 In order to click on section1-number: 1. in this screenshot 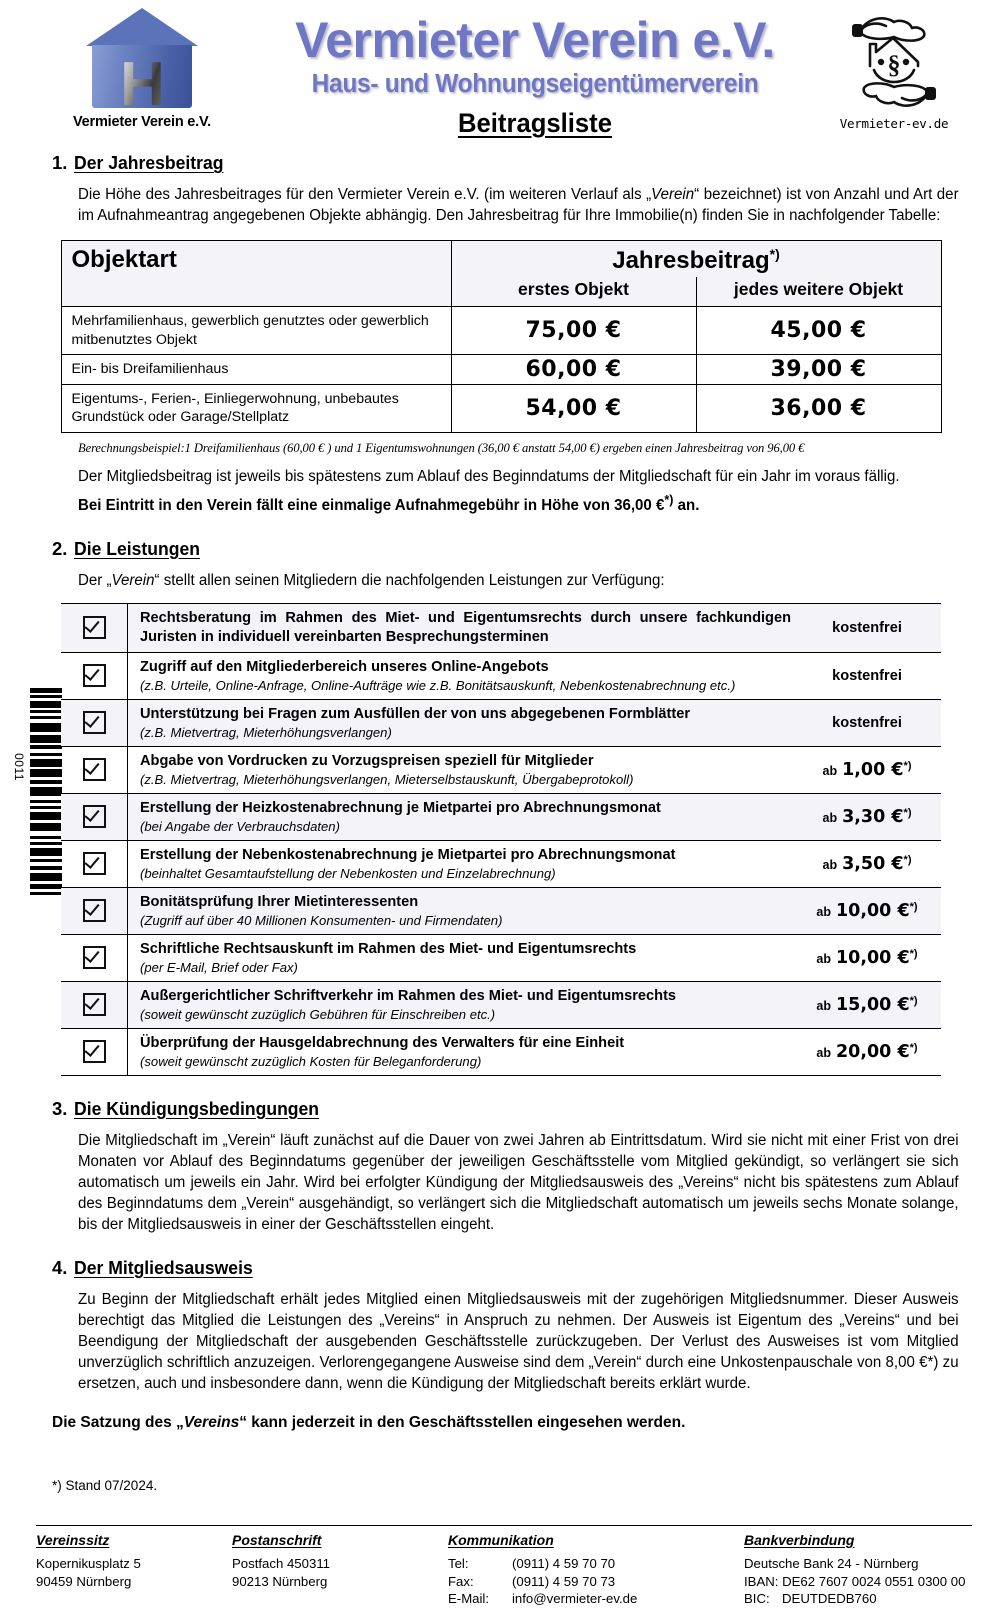, I will do `click(60, 162)`.